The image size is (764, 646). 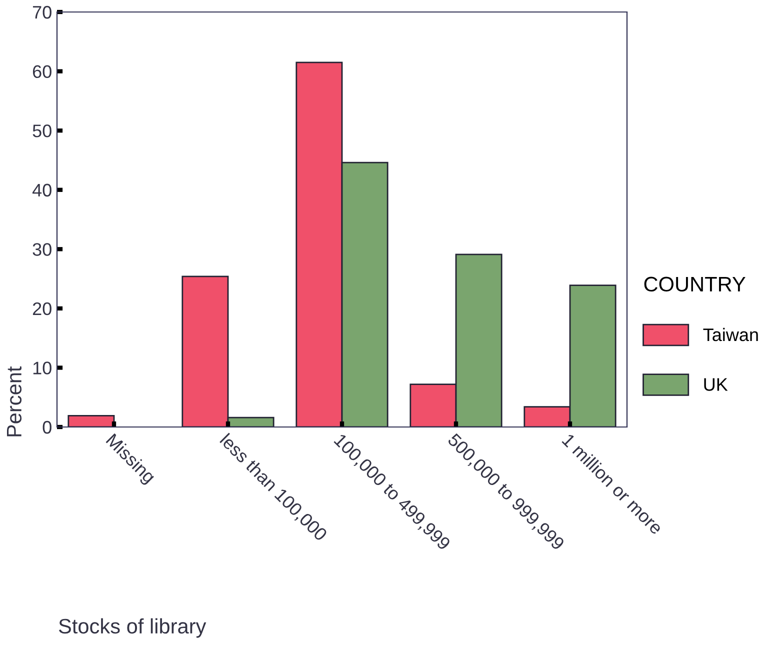 What do you see at coordinates (47, 427) in the screenshot?
I see `y-tick-label: 0` at bounding box center [47, 427].